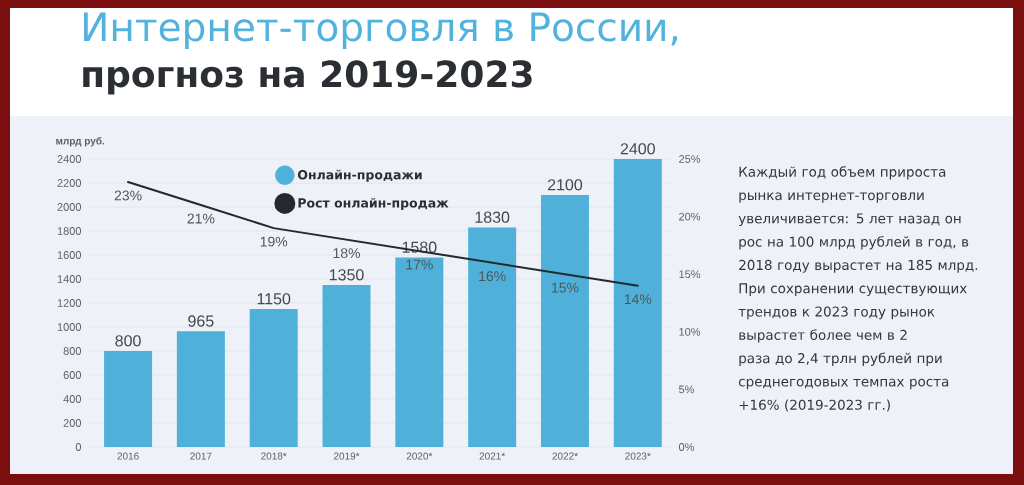  Describe the element at coordinates (359, 175) in the screenshot. I see `legend-label: Онлайн-продажи` at that location.